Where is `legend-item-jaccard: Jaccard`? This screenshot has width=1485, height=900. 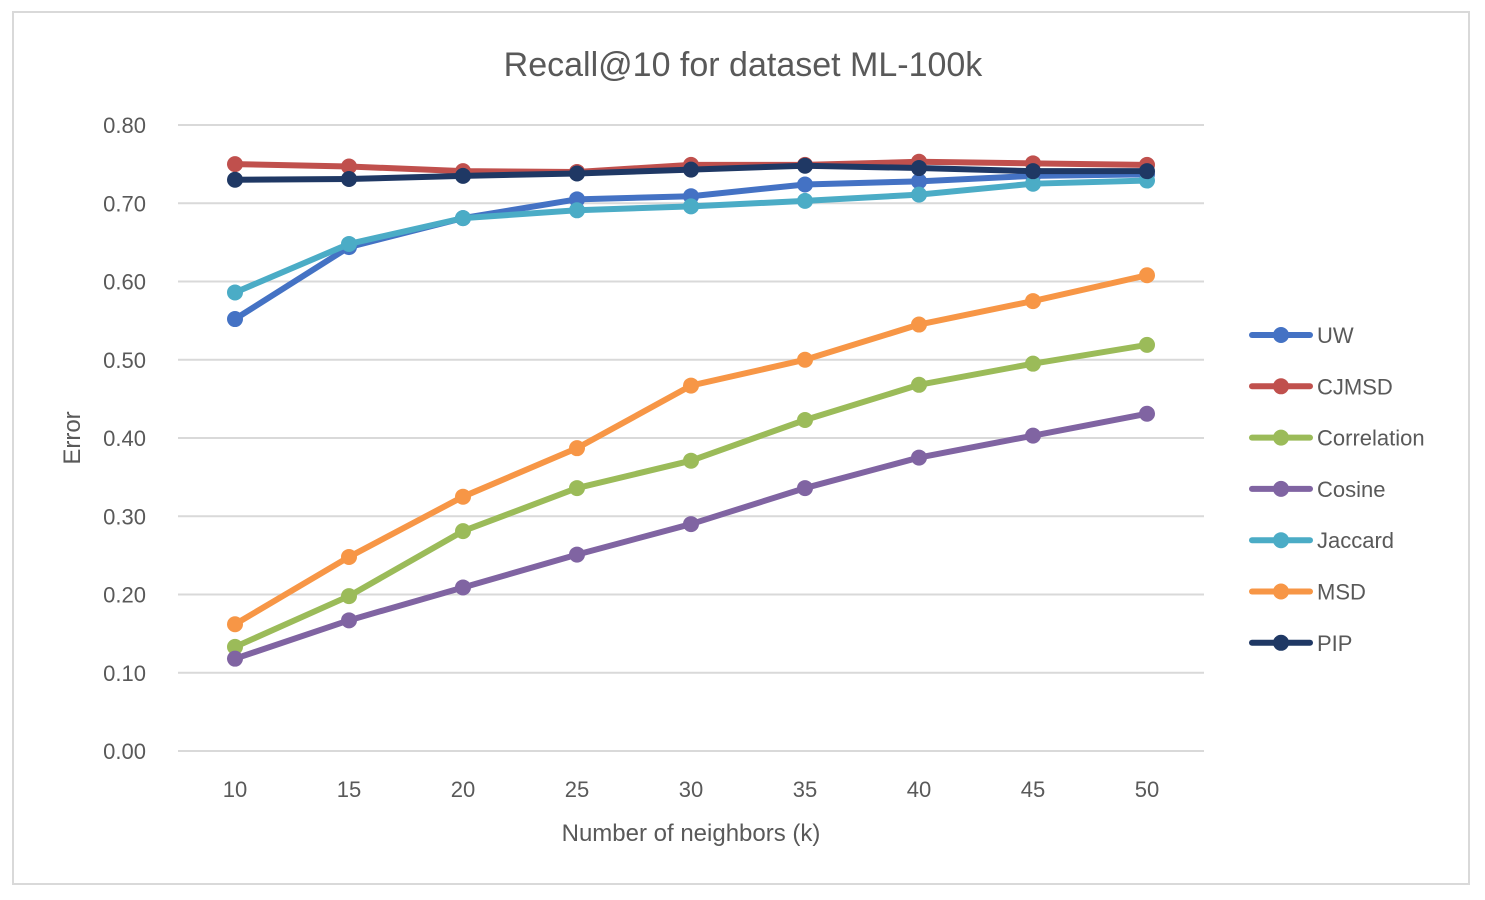
legend-item-jaccard: Jaccard is located at coordinates (1321, 540).